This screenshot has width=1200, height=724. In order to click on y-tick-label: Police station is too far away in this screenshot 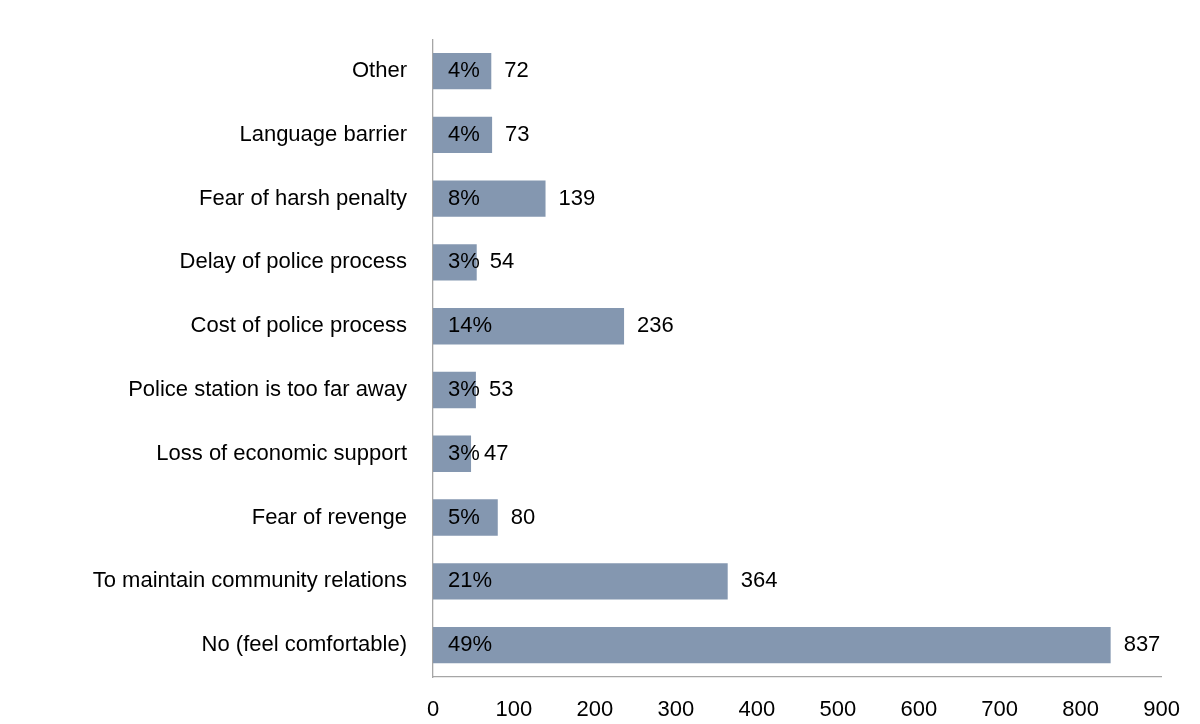, I will do `click(267, 389)`.